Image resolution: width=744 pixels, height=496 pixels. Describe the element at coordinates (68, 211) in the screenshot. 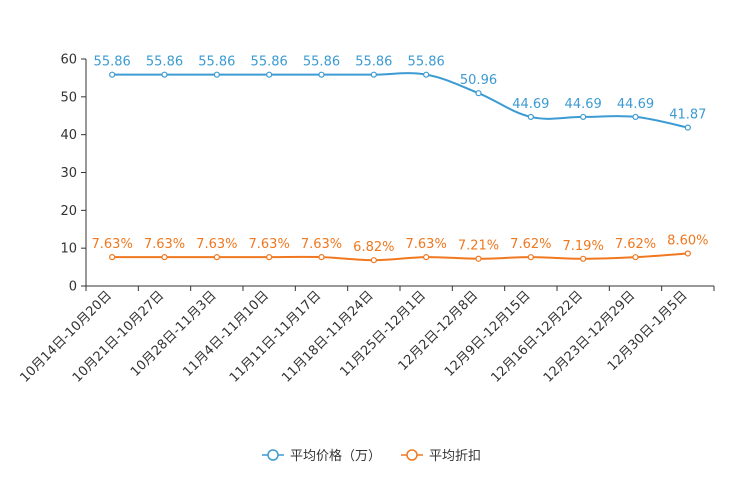

I see `y-tick-label: 20` at that location.